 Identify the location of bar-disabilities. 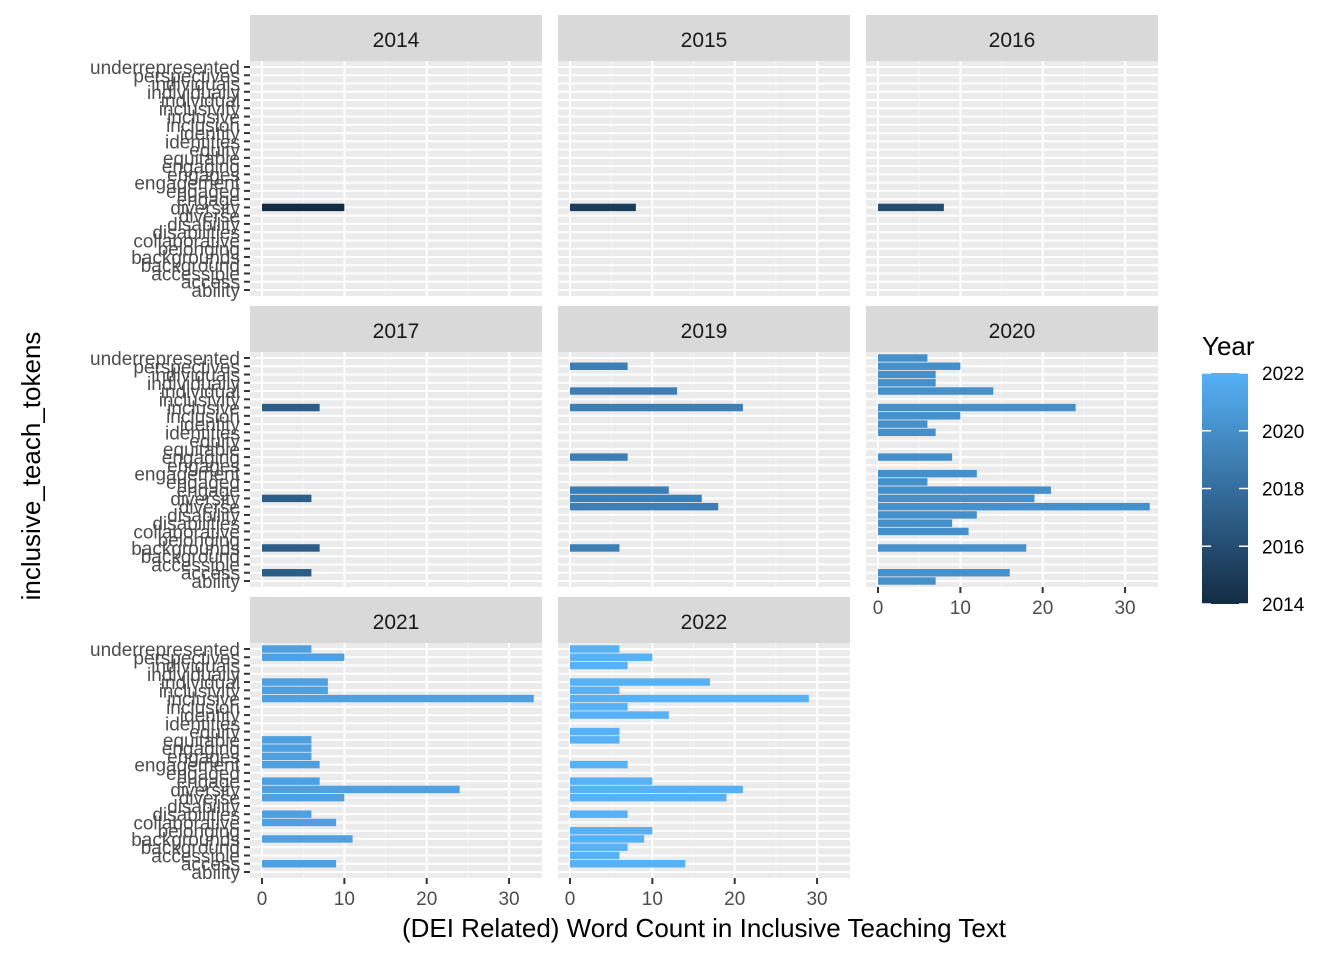
(599, 814).